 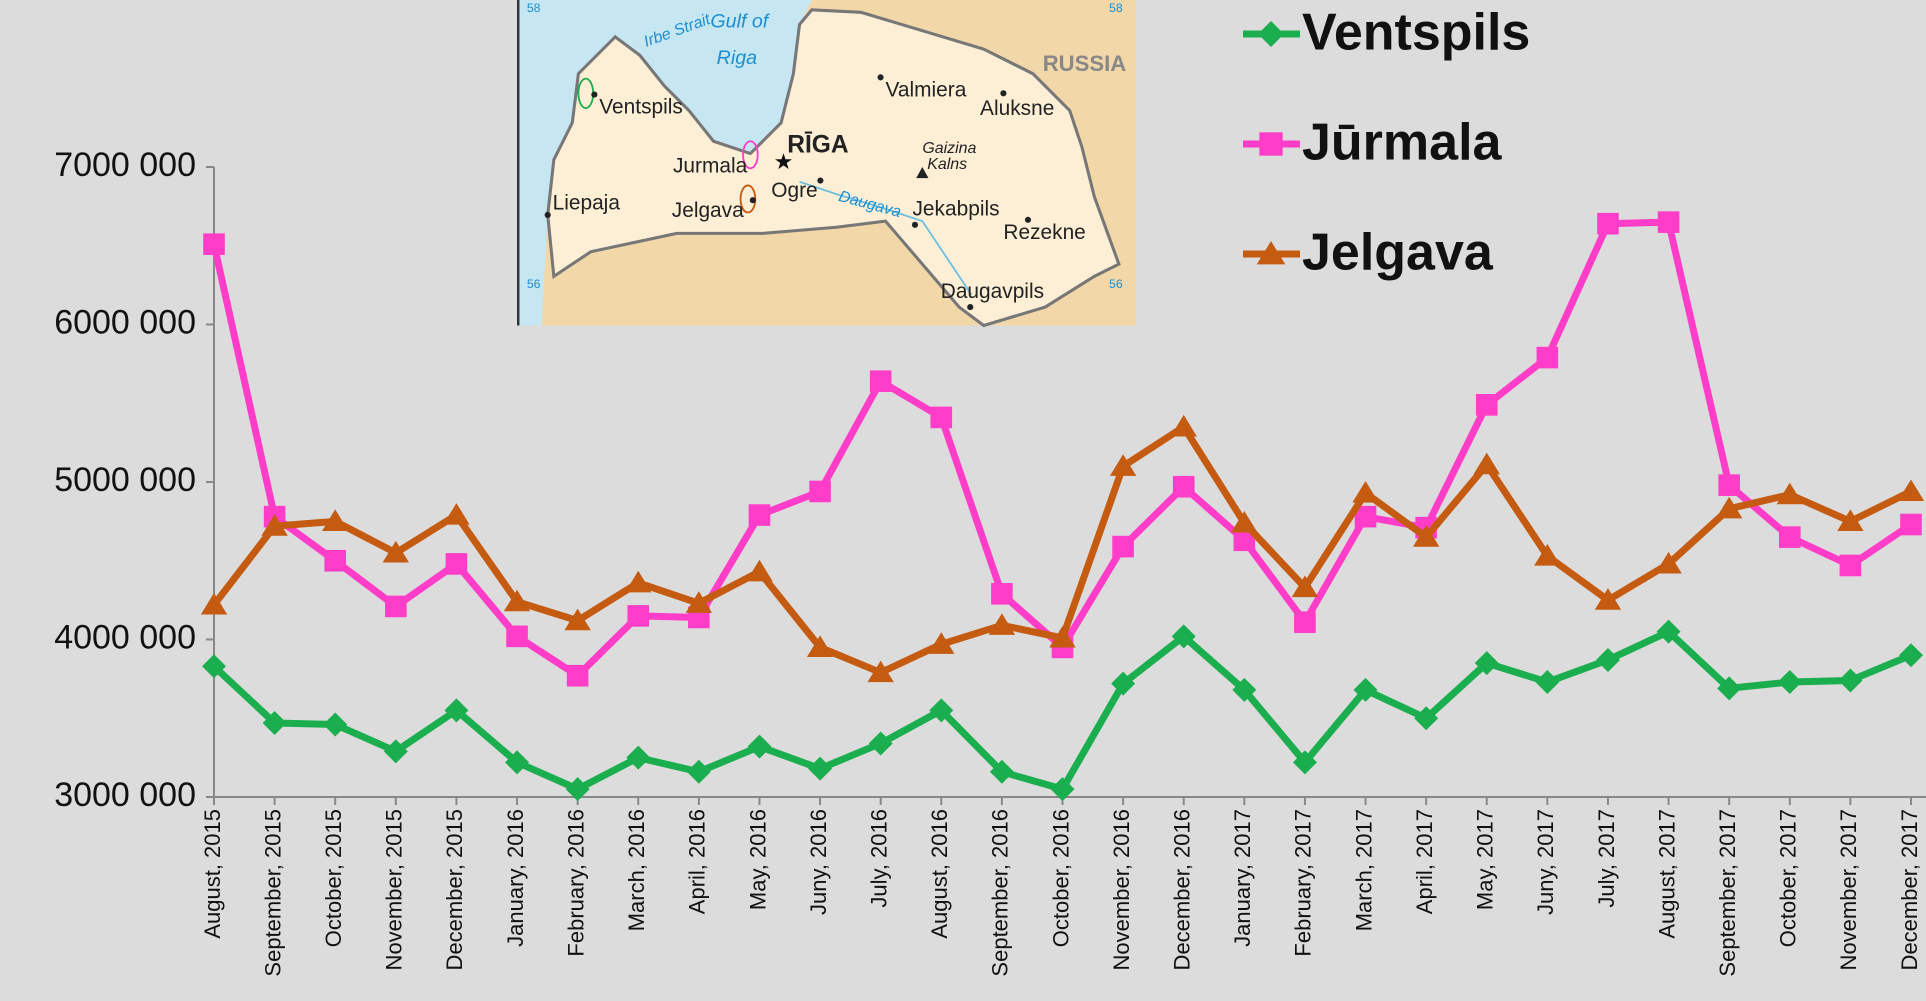 What do you see at coordinates (740, 21) in the screenshot?
I see `map-label: Gulf of` at bounding box center [740, 21].